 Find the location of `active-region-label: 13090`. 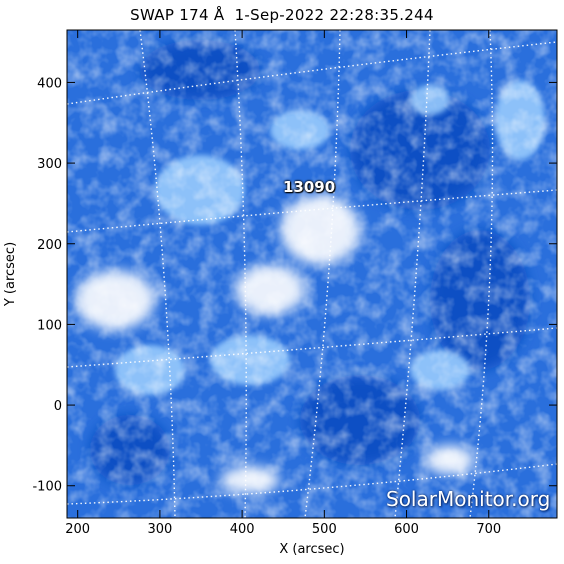

active-region-label: 13090 is located at coordinates (309, 187).